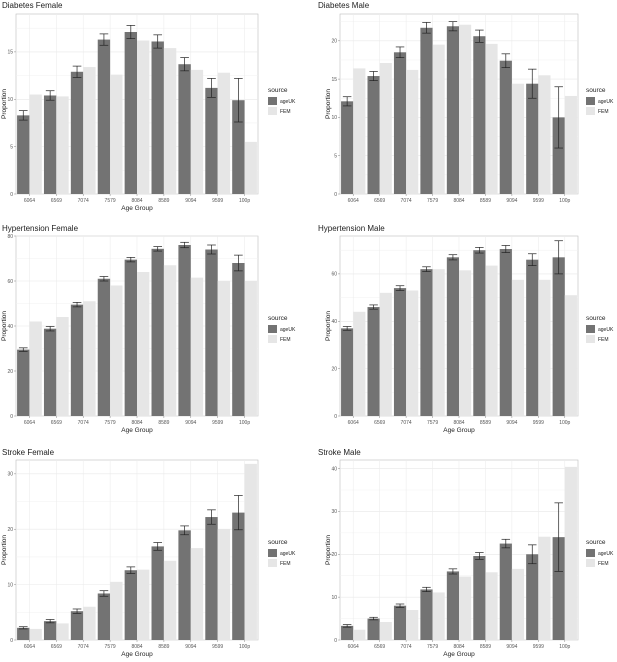 This screenshot has height=662, width=617. I want to click on x-tick-label: 9094, so click(511, 647).